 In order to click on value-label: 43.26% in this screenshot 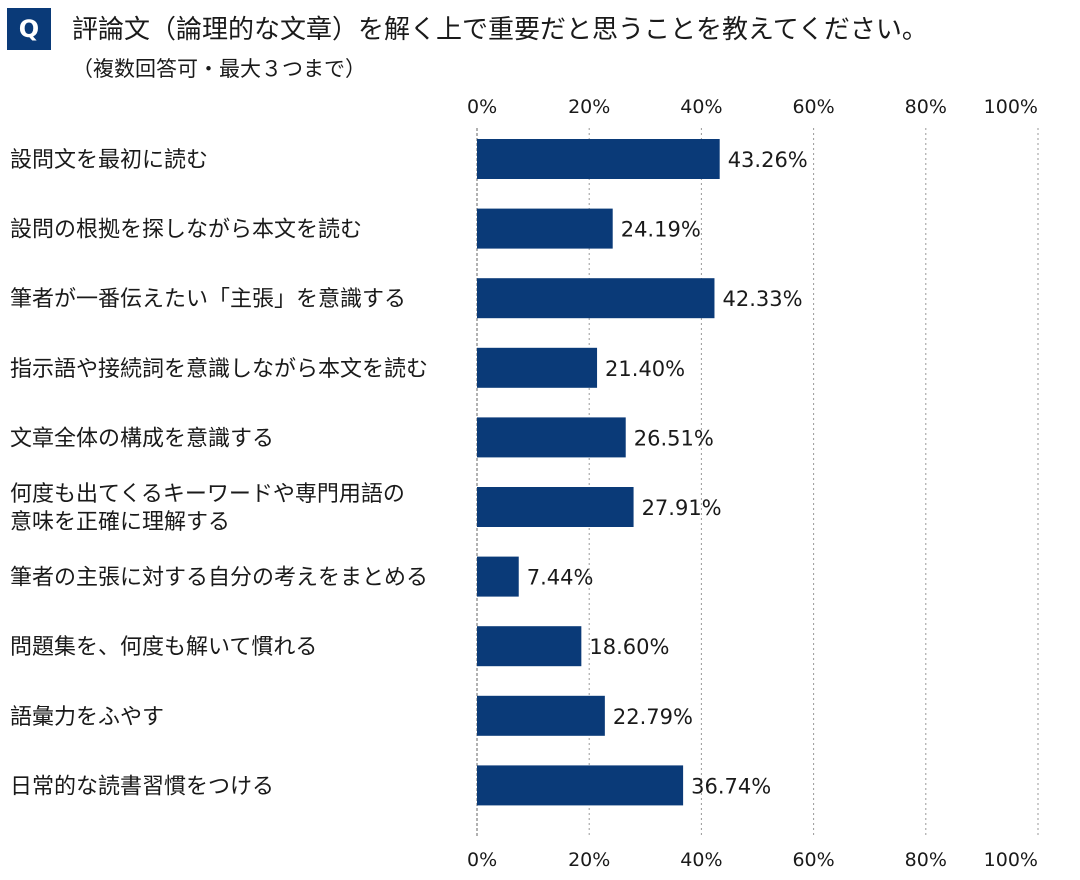, I will do `click(768, 160)`.